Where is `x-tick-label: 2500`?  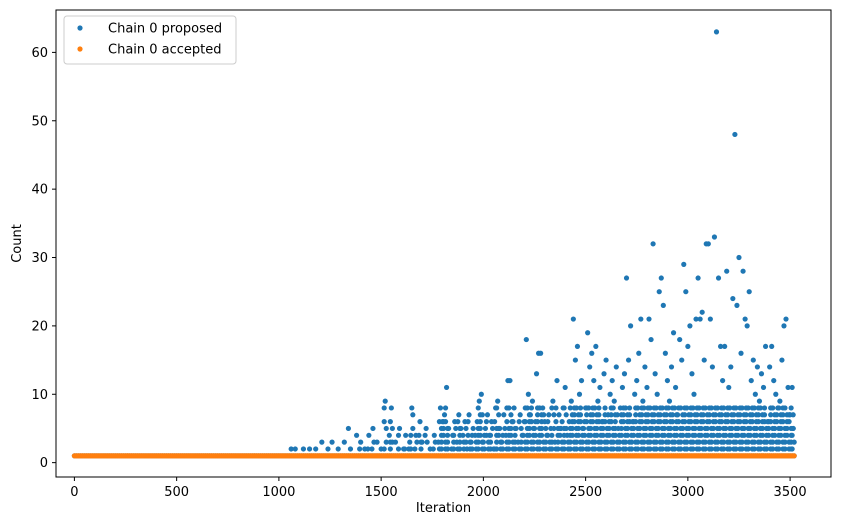 x-tick-label: 2500 is located at coordinates (585, 492).